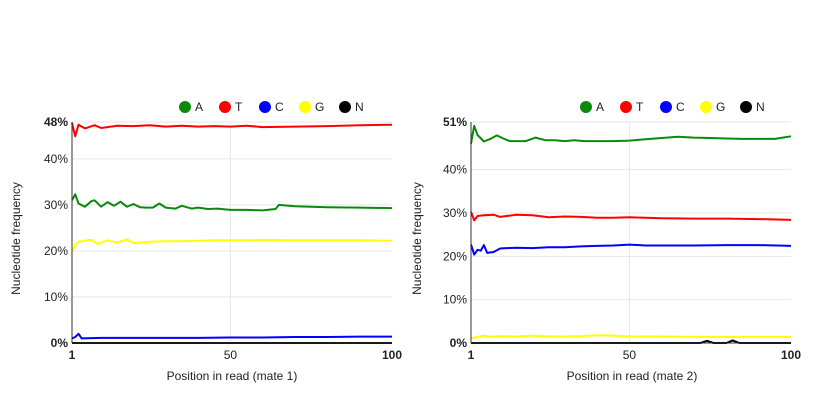 This screenshot has width=823, height=403. What do you see at coordinates (455, 122) in the screenshot?
I see `y-tick-label: 51%` at bounding box center [455, 122].